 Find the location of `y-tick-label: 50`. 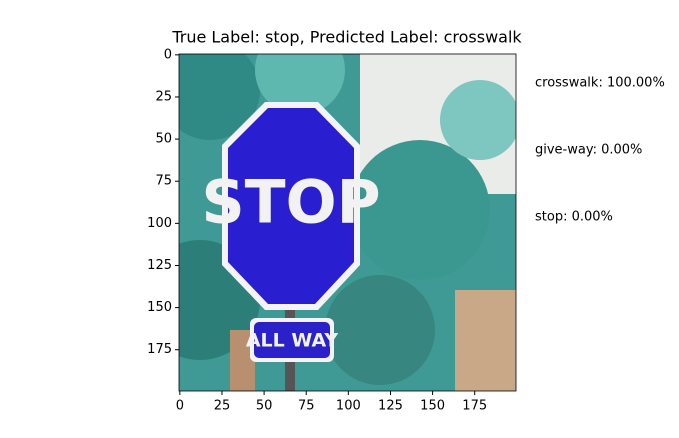

y-tick-label: 50 is located at coordinates (163, 139).